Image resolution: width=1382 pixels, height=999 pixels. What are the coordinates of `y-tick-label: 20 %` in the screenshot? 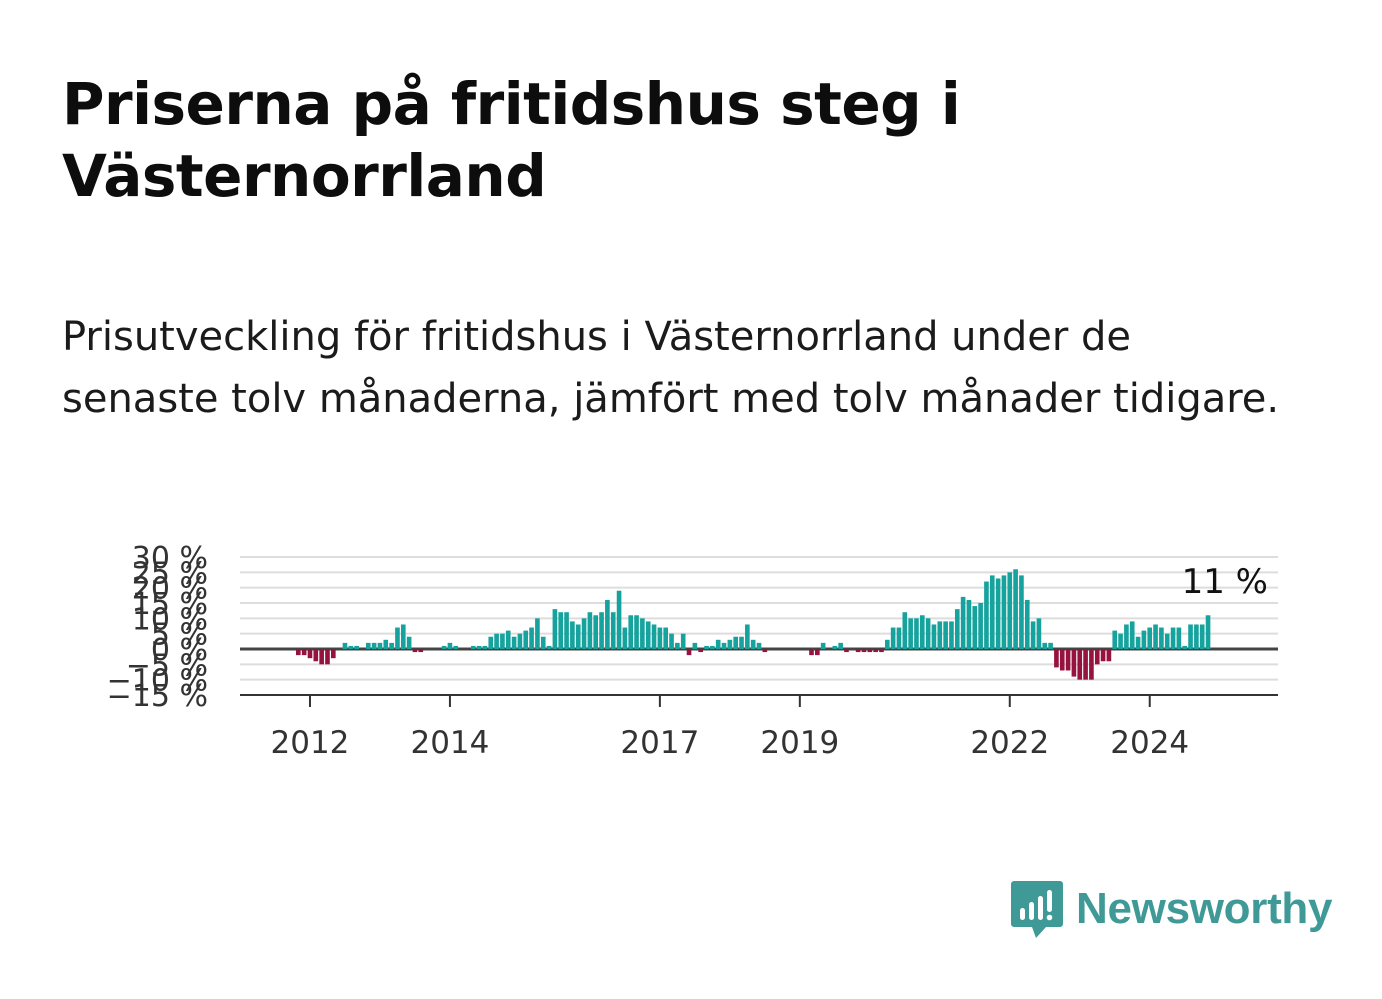 It's located at (170, 589).